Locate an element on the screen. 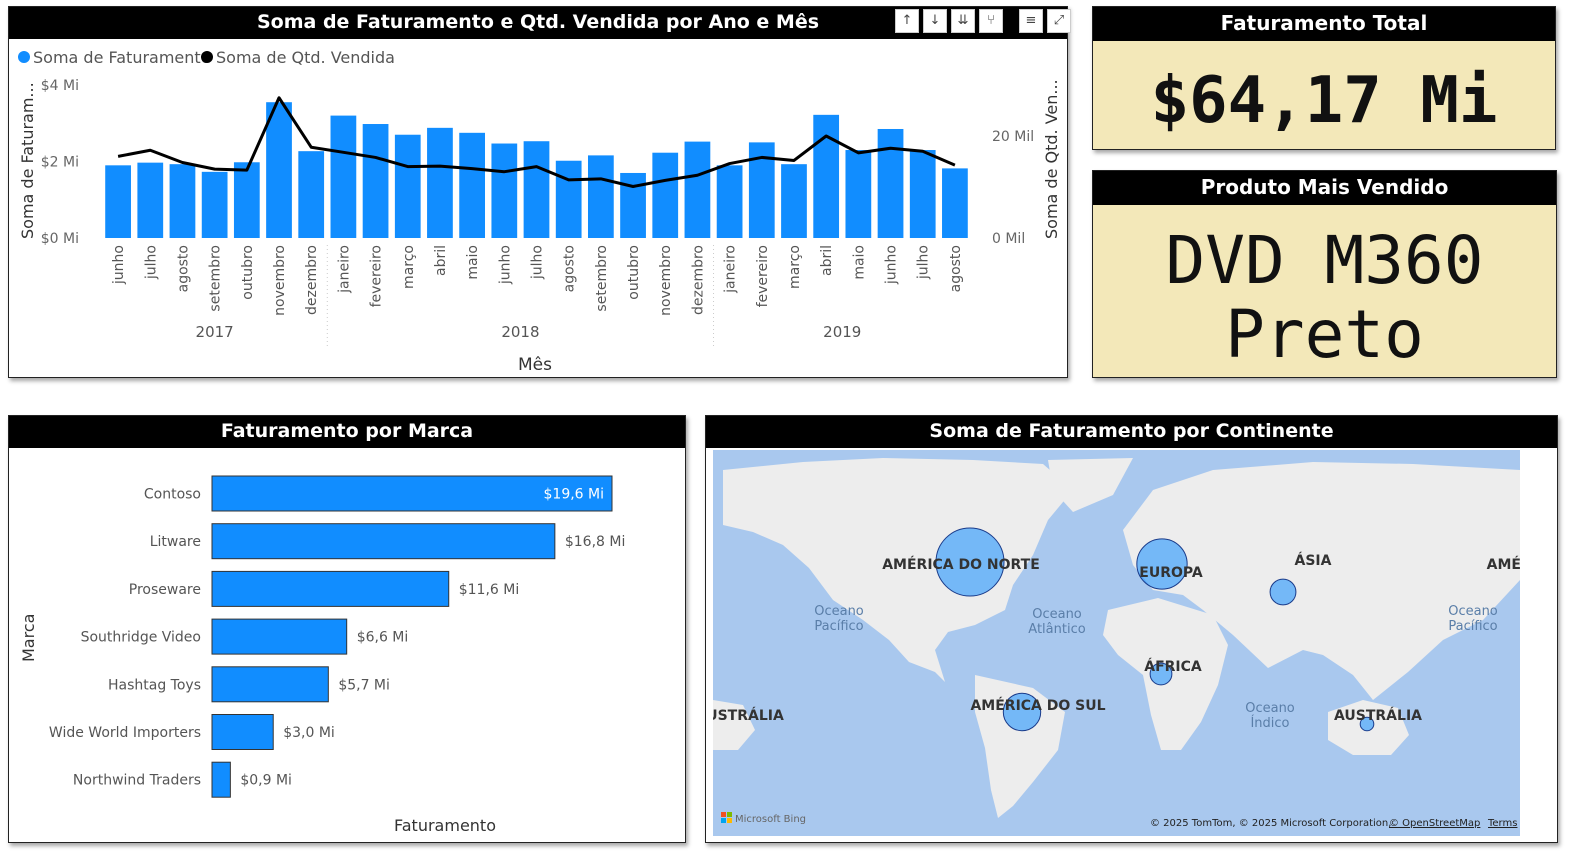  label-pacific-west-1: Oceano is located at coordinates (839, 611).